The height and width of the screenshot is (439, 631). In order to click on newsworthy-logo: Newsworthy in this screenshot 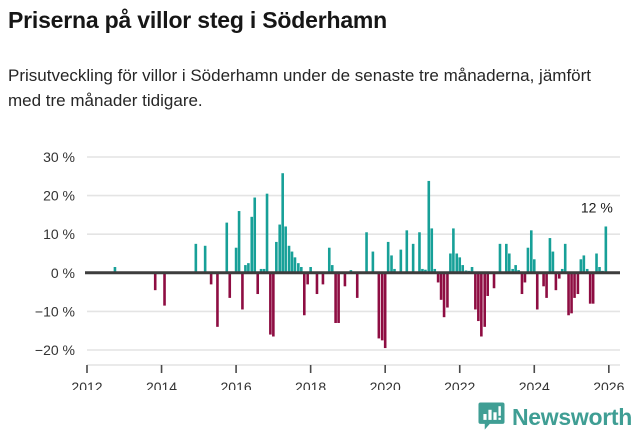, I will do `click(554, 417)`.